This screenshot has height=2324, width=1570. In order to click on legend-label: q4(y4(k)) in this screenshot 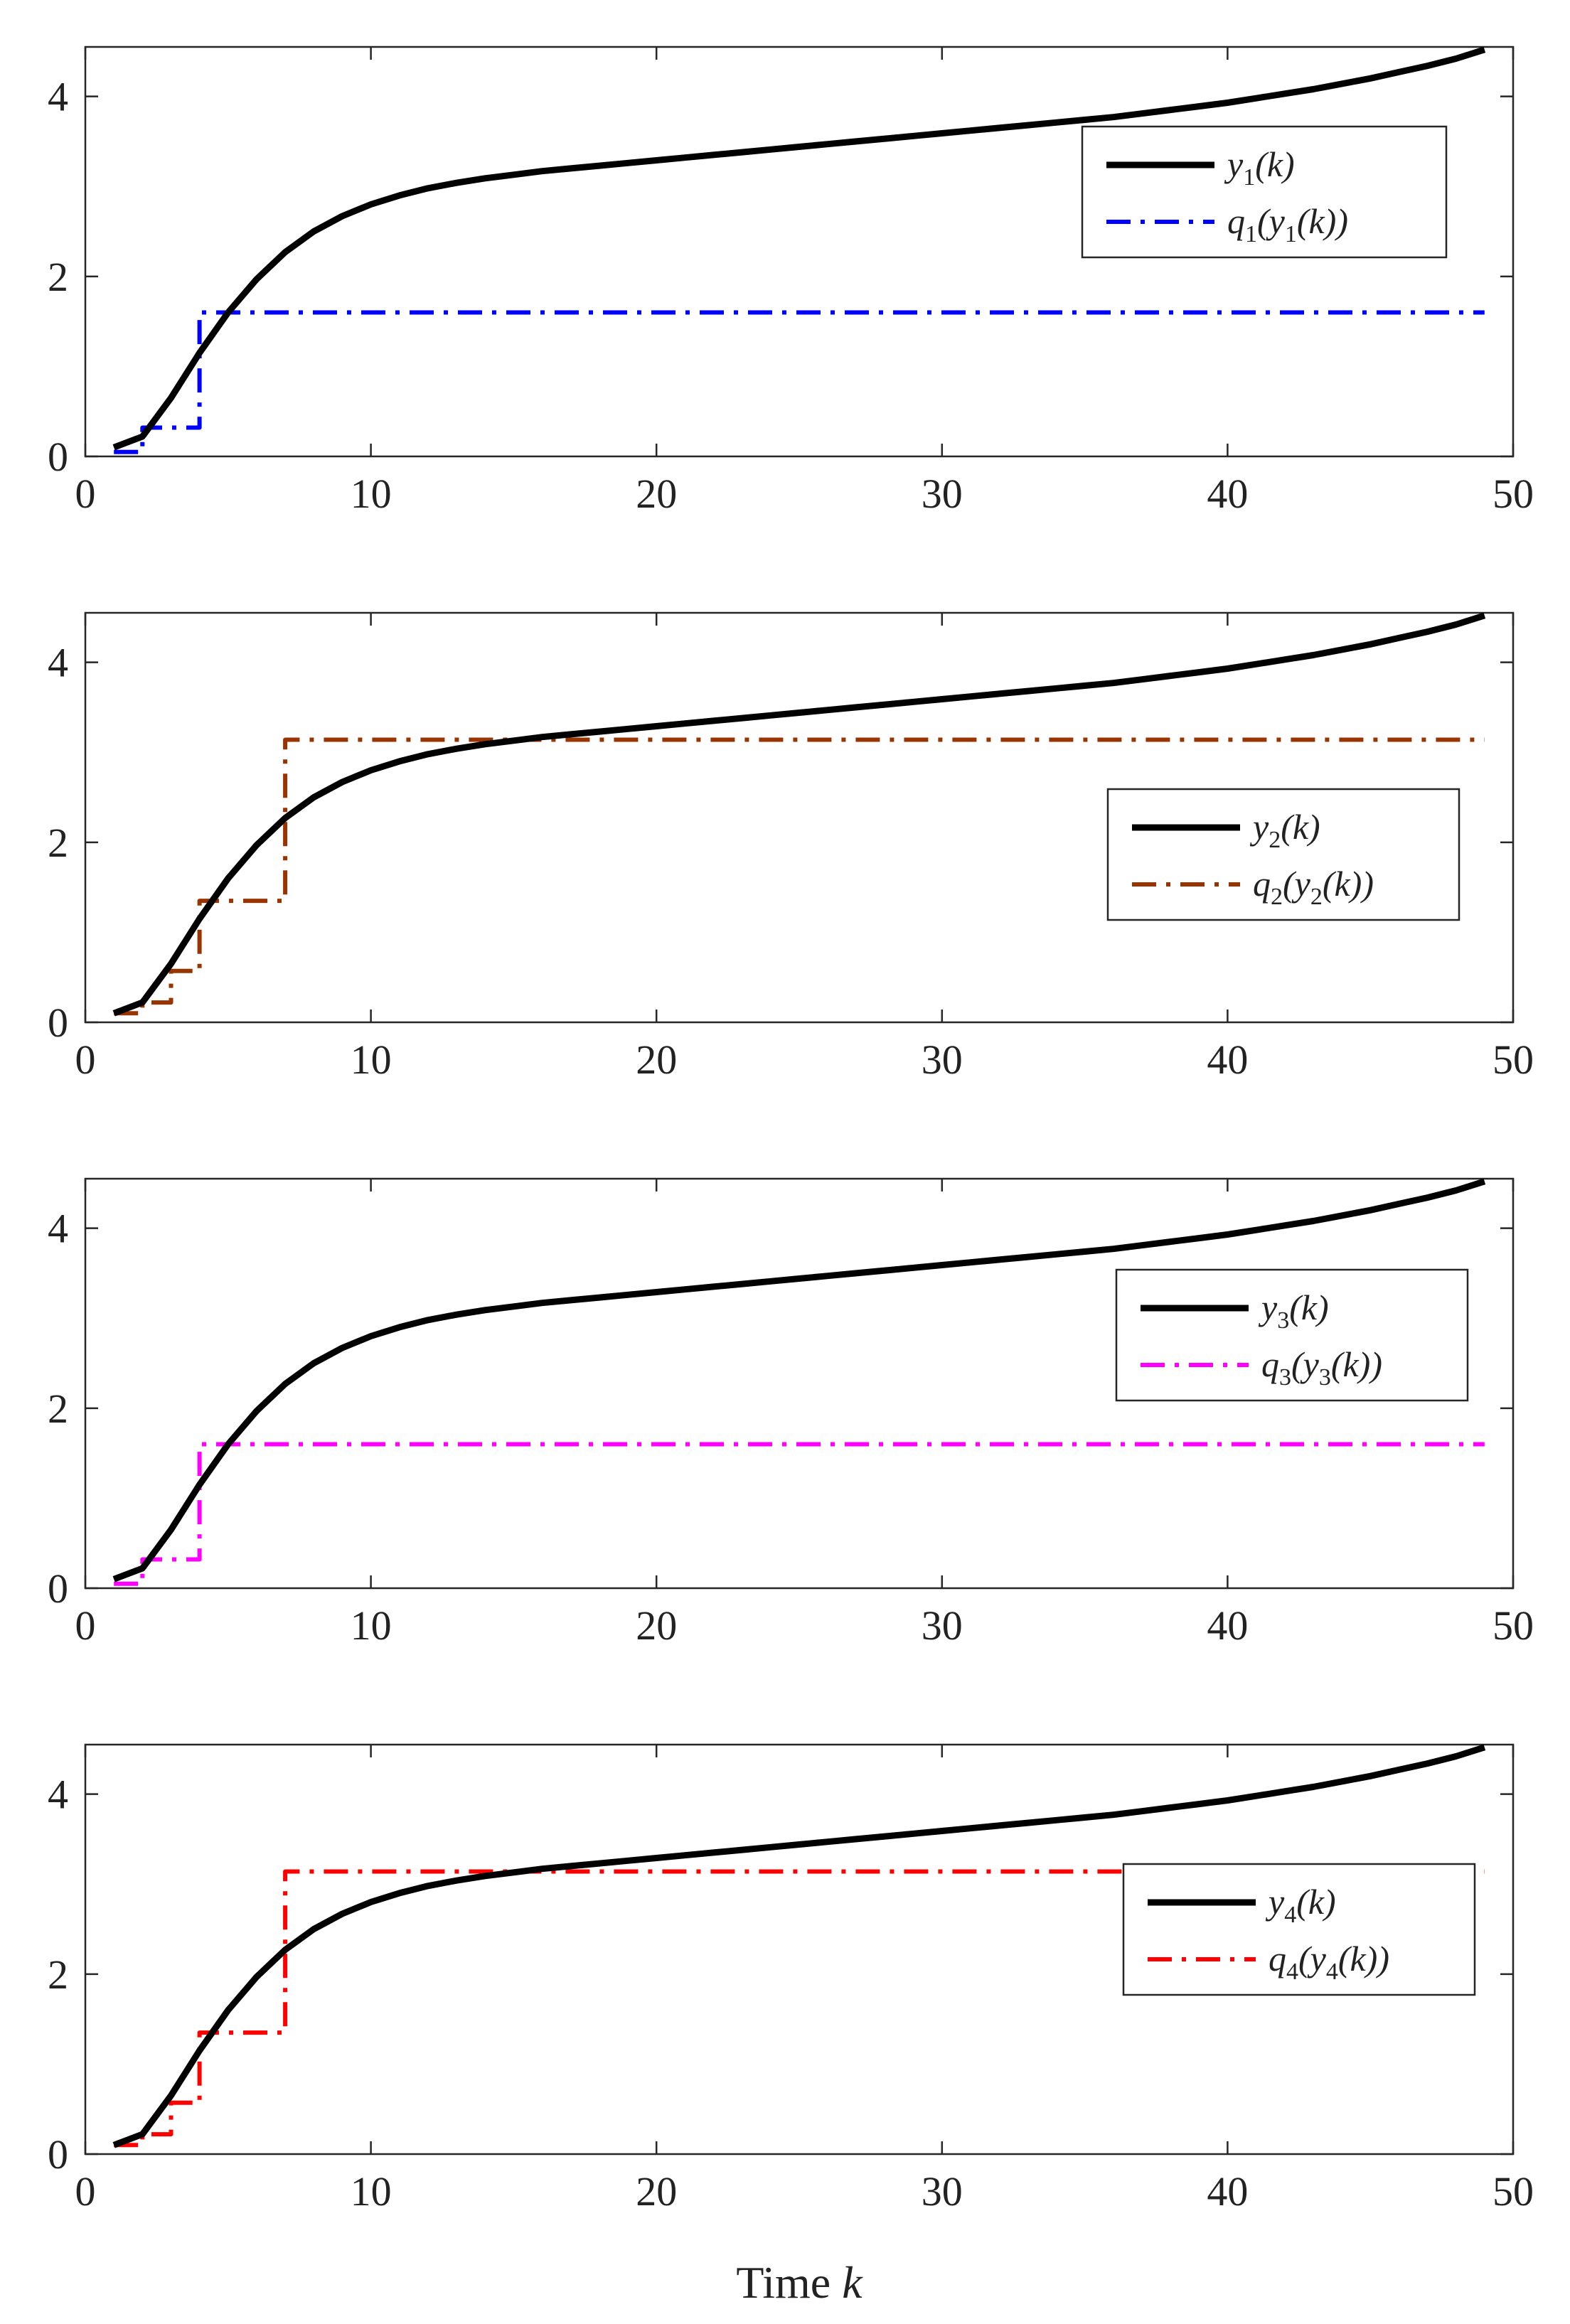, I will do `click(1329, 1962)`.